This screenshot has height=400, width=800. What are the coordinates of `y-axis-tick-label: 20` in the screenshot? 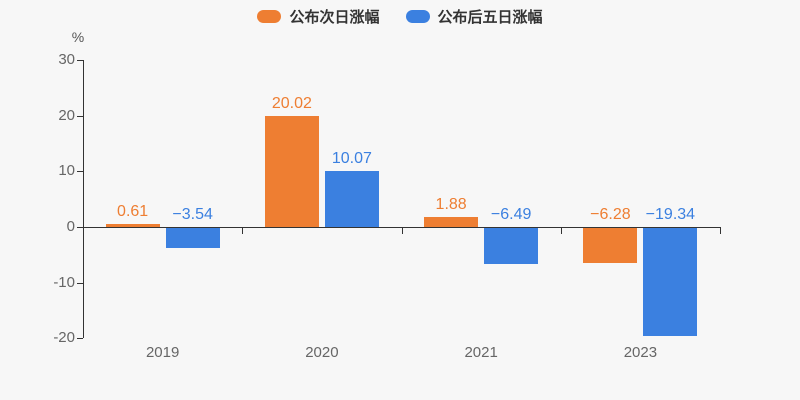 It's located at (66, 115).